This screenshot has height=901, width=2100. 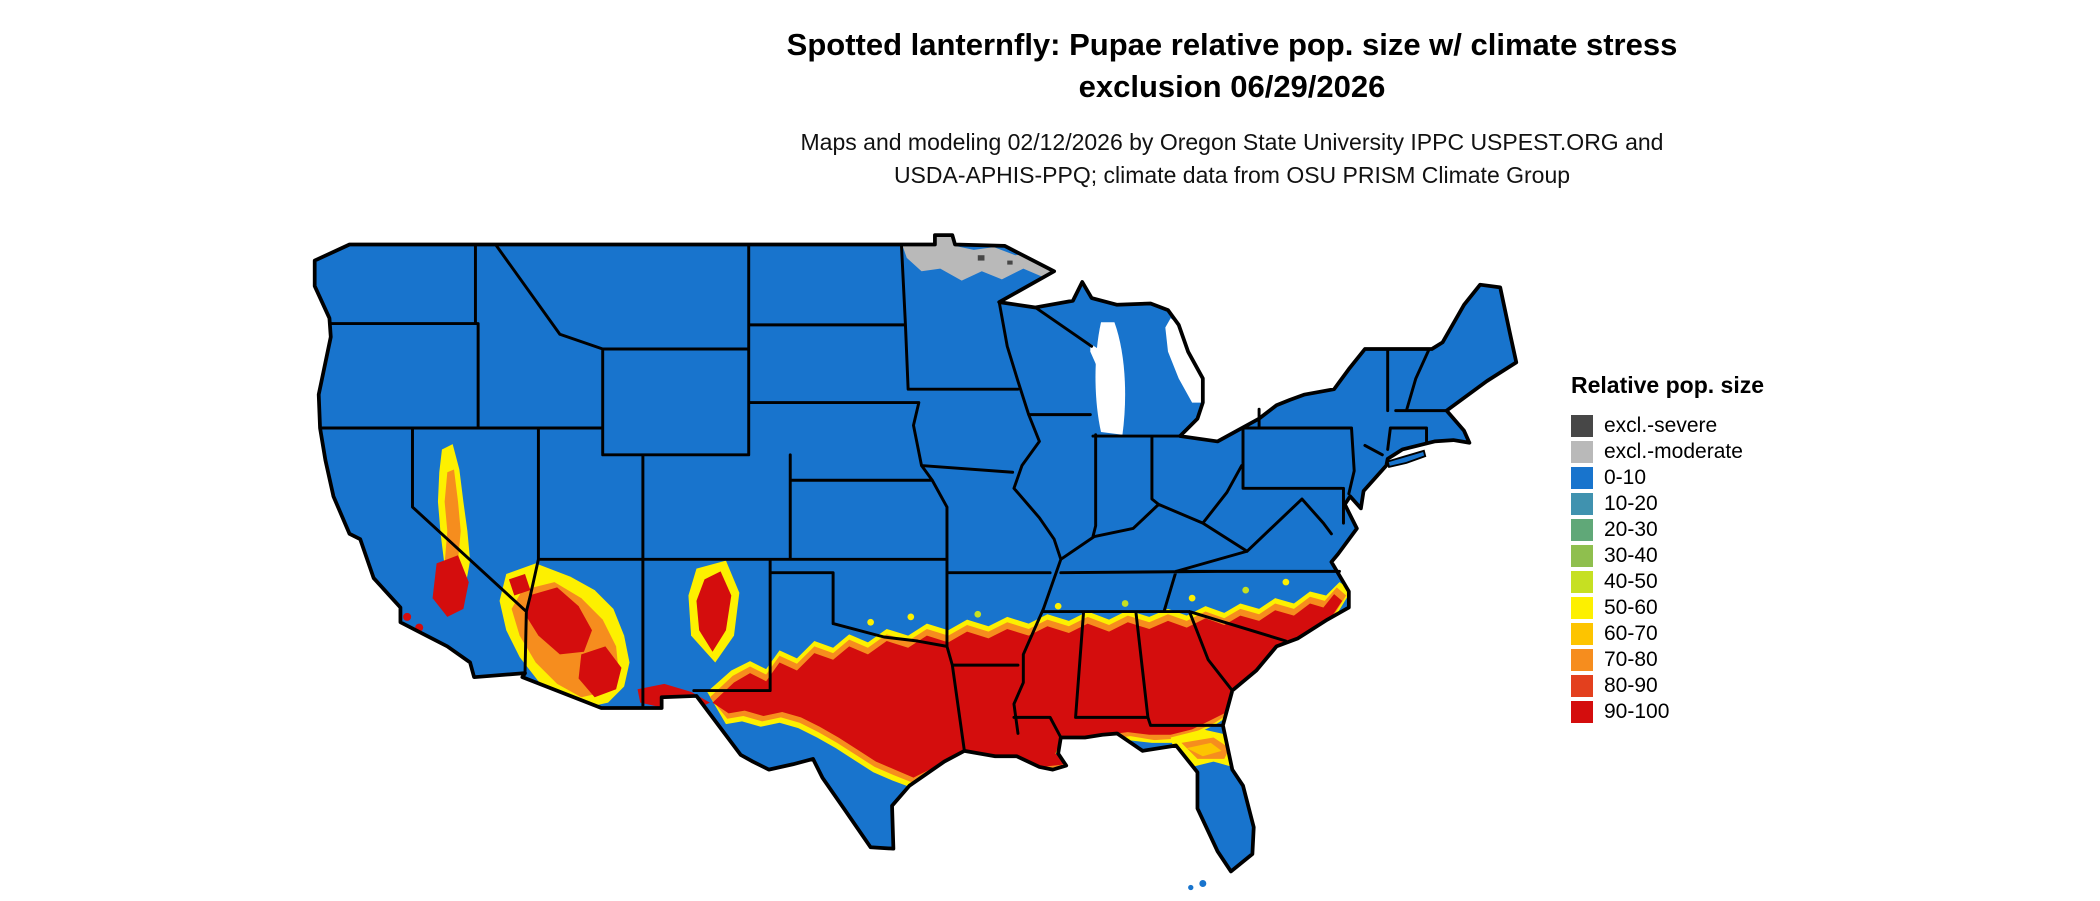 What do you see at coordinates (1673, 451) in the screenshot?
I see `legend-label: excl.-moderate` at bounding box center [1673, 451].